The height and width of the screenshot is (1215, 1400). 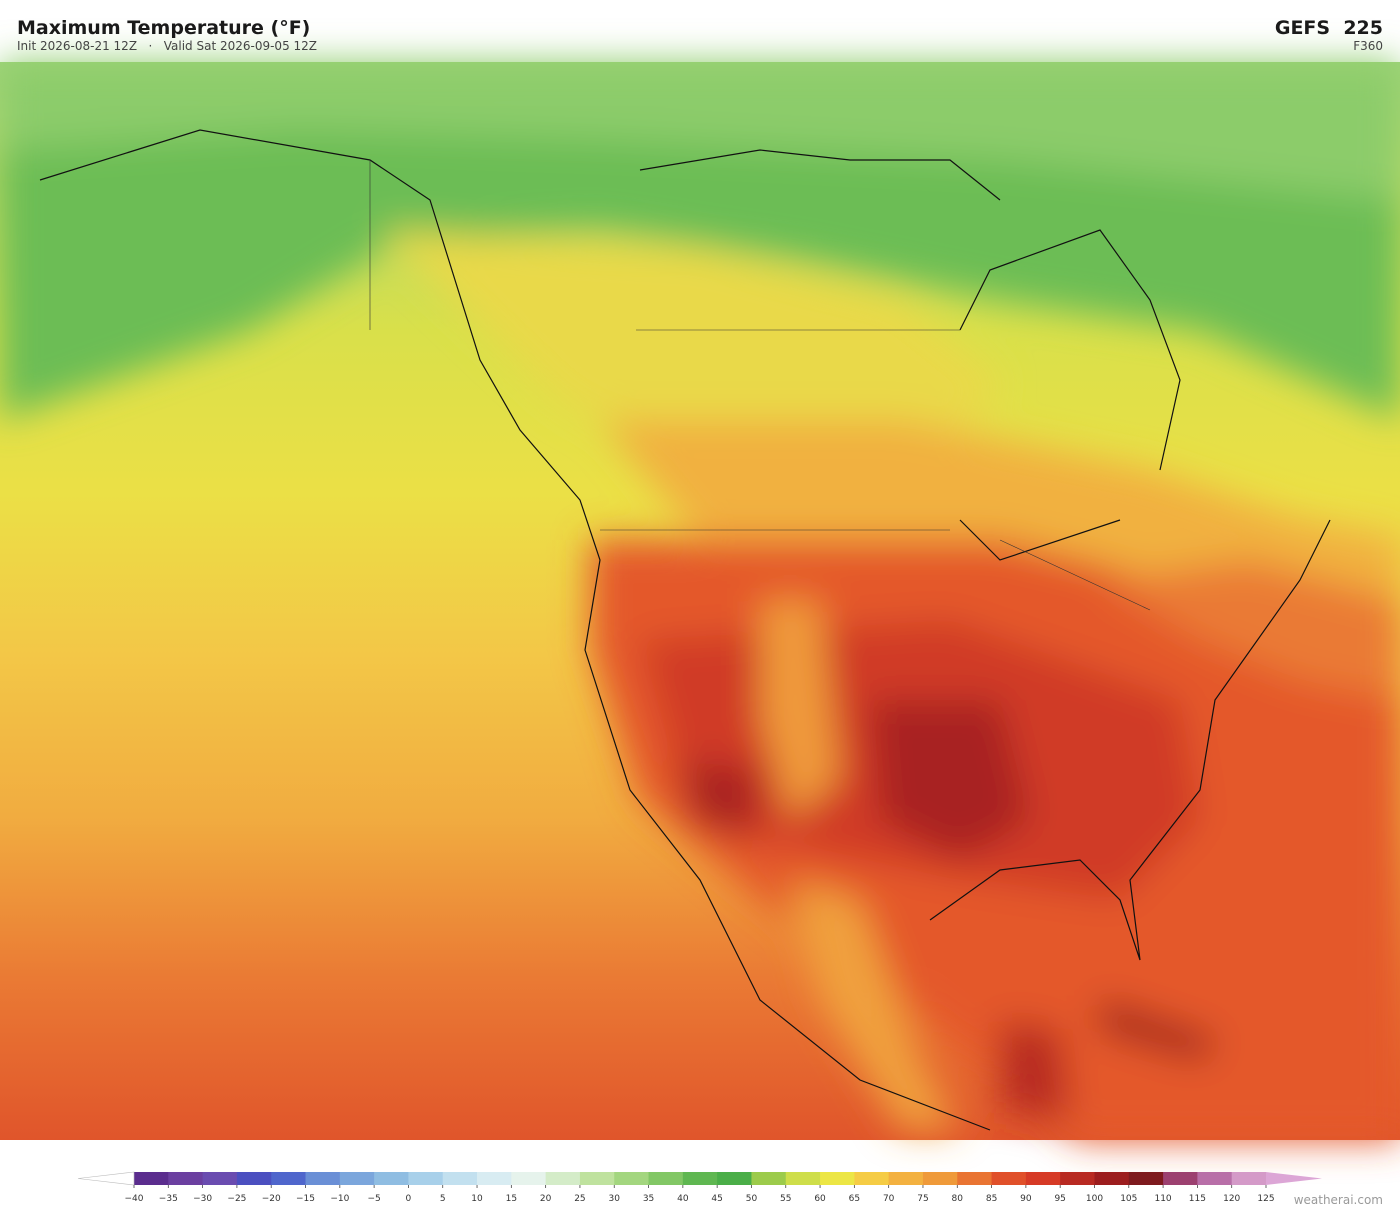 What do you see at coordinates (1026, 1199) in the screenshot?
I see `colorbar-tick-label: 90` at bounding box center [1026, 1199].